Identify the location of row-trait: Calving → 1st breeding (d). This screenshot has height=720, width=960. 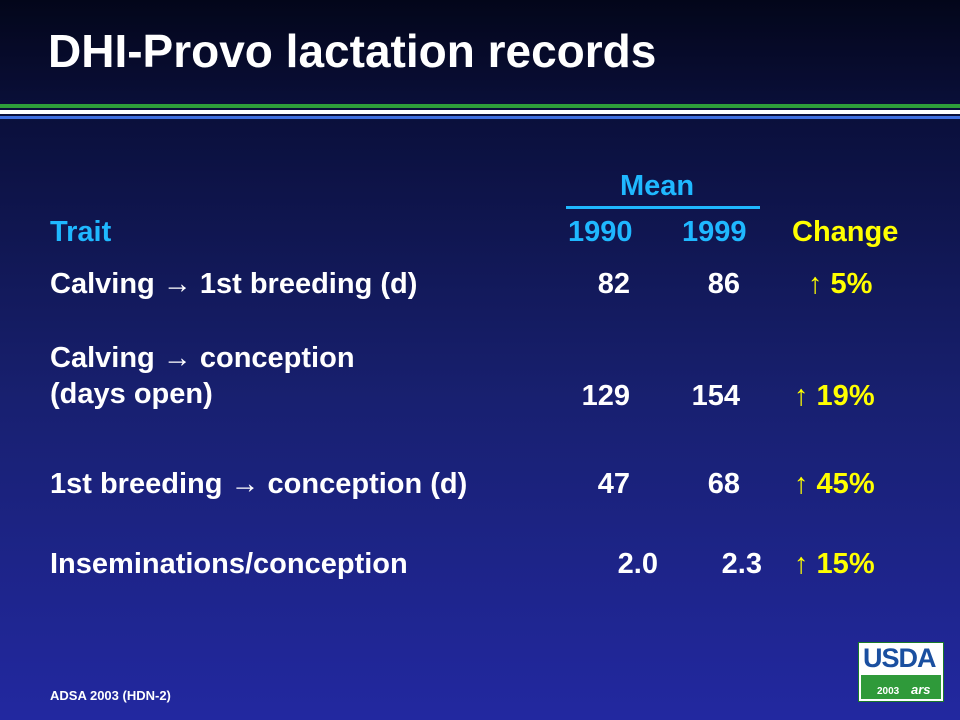
(234, 284).